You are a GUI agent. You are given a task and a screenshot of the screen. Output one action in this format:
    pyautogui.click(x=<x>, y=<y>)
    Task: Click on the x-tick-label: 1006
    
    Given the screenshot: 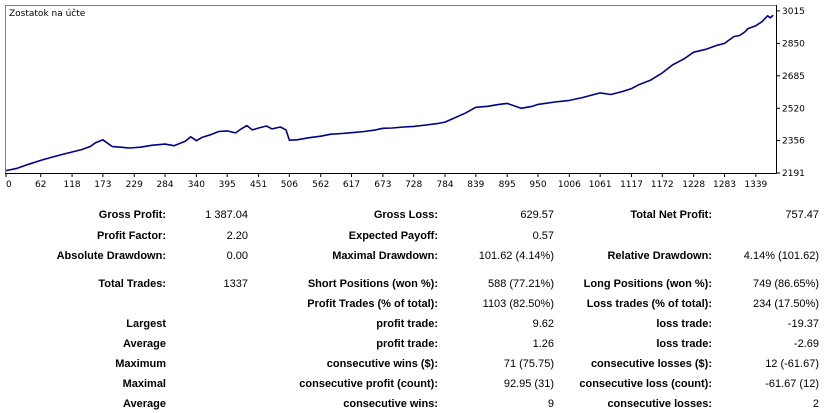 What is the action you would take?
    pyautogui.click(x=569, y=185)
    